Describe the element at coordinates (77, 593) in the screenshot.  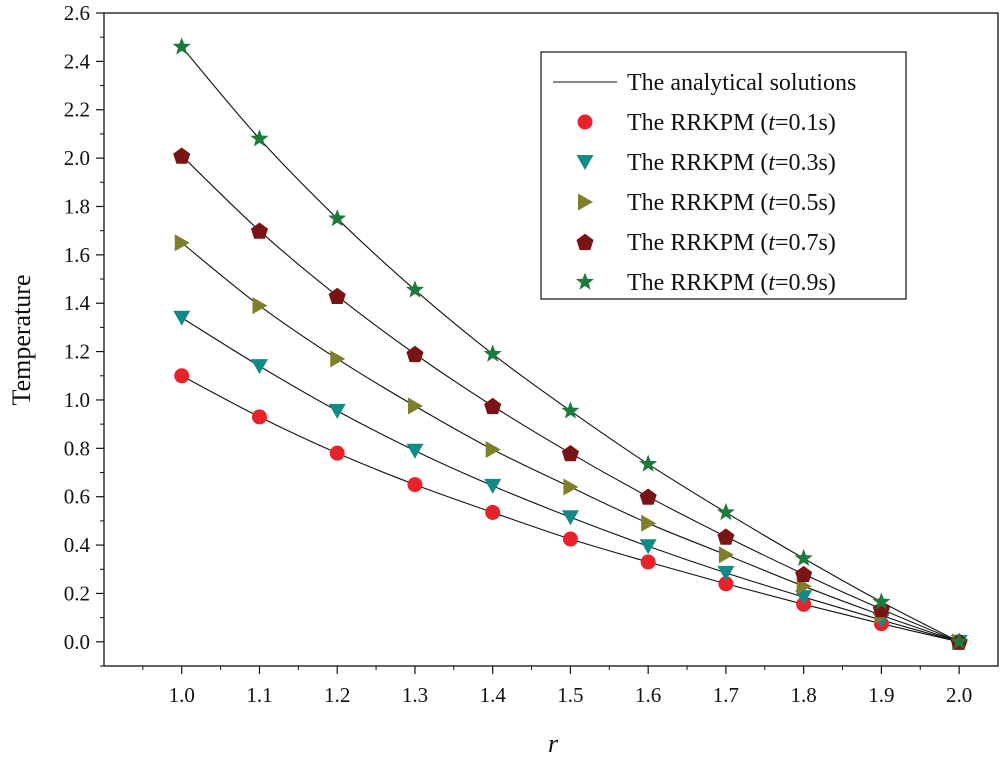
I see `y-tick-label: 0.2` at that location.